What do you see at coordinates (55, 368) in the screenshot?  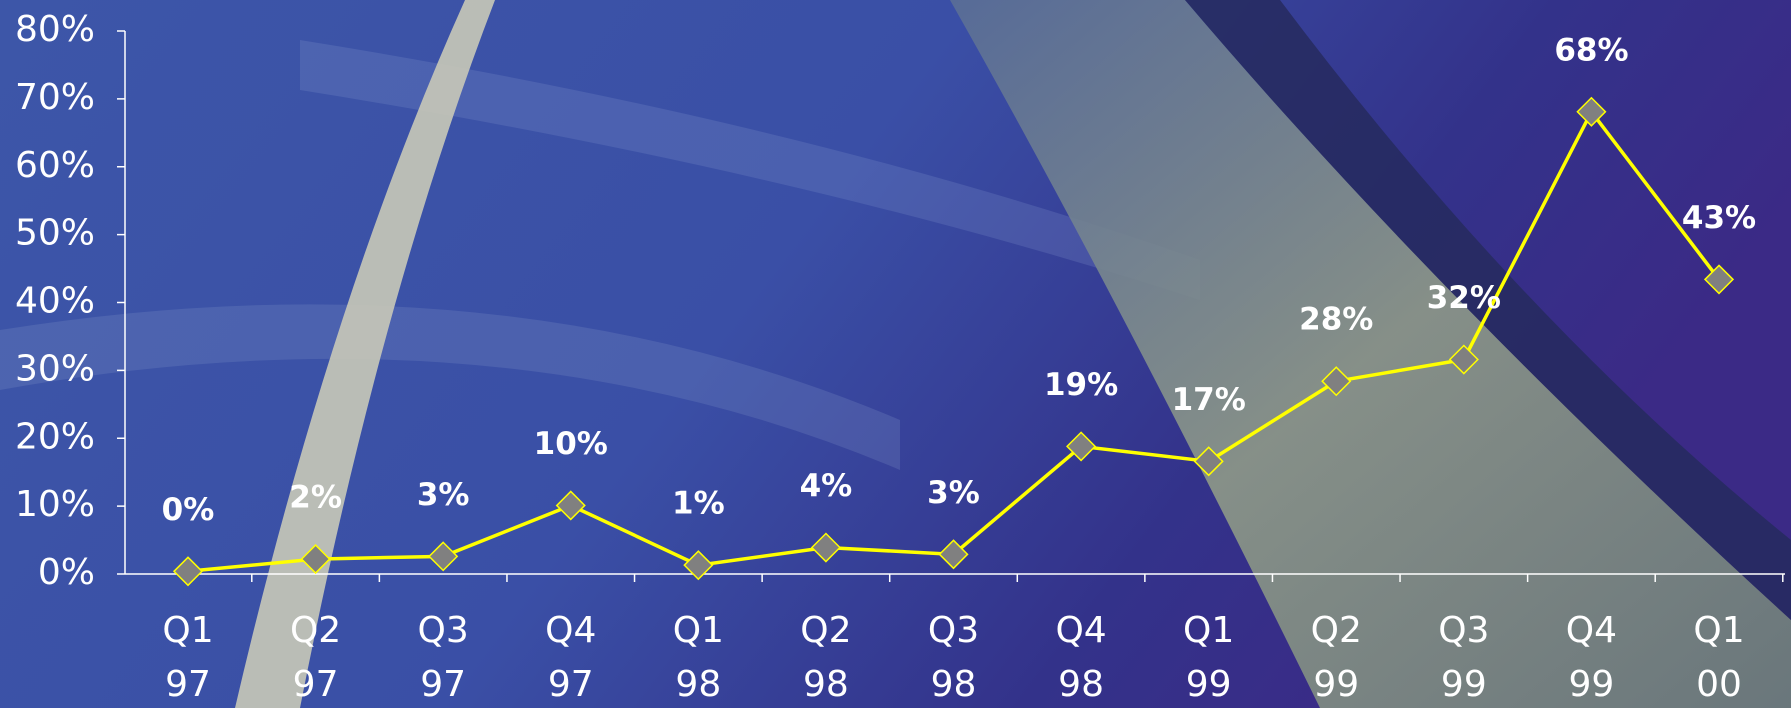 I see `y-tick-label: 30%` at bounding box center [55, 368].